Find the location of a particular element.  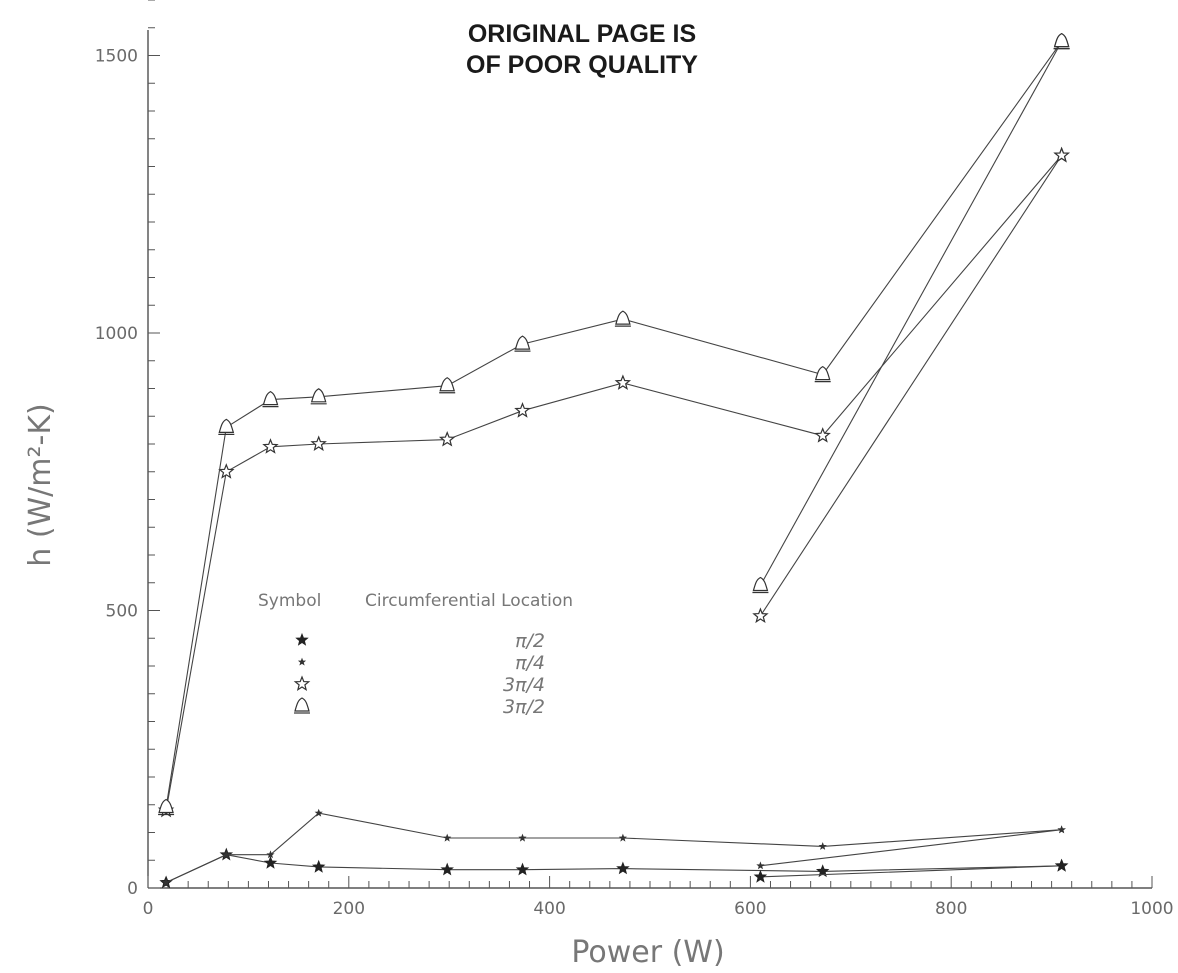

legend-entry-label: π/4 is located at coordinates (530, 663).